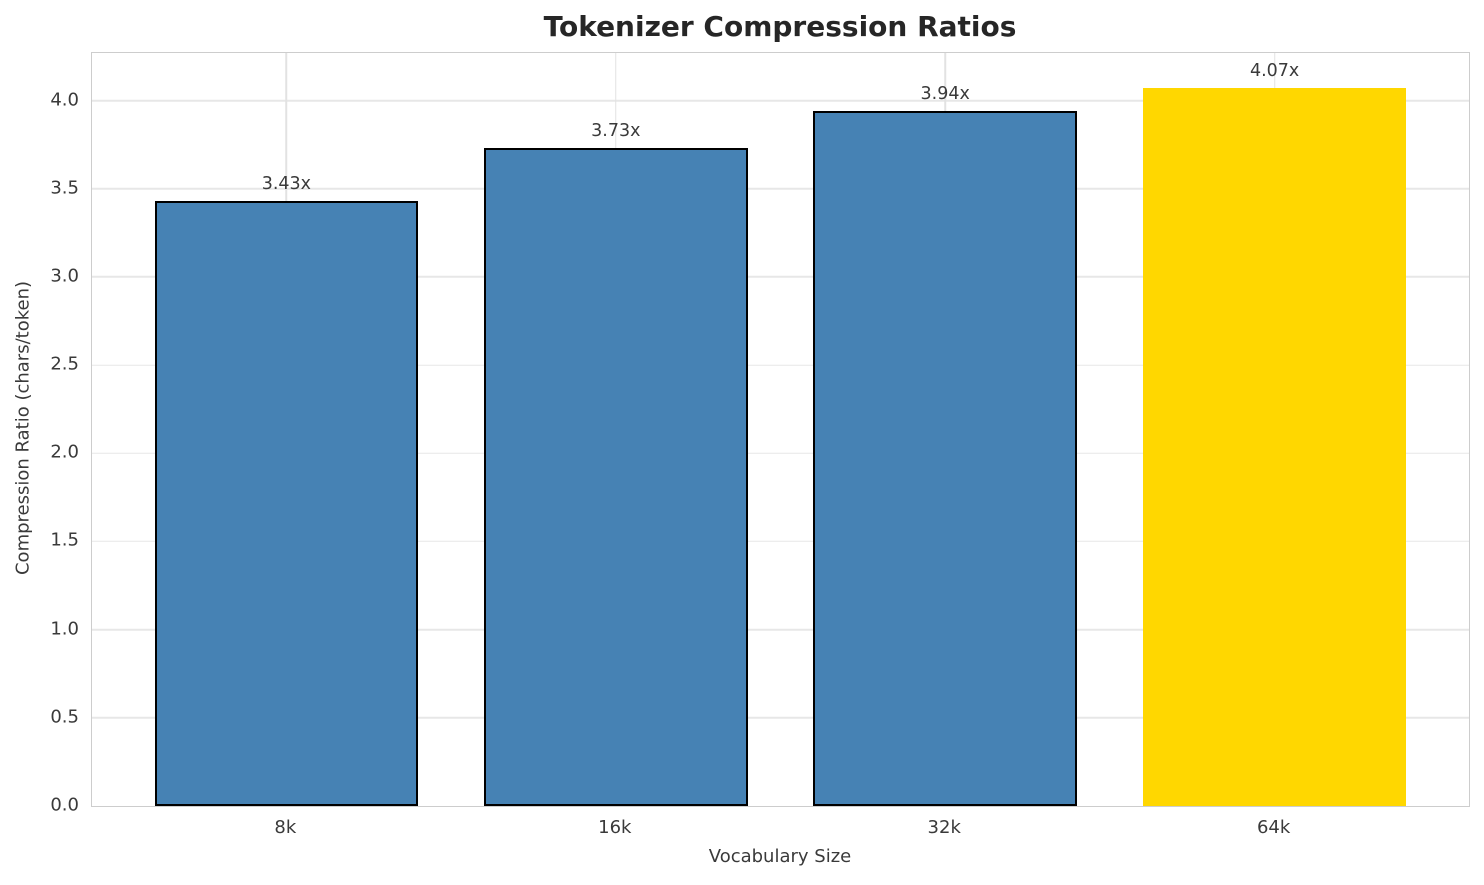  I want to click on y-tick-label: 3.5, so click(64, 188).